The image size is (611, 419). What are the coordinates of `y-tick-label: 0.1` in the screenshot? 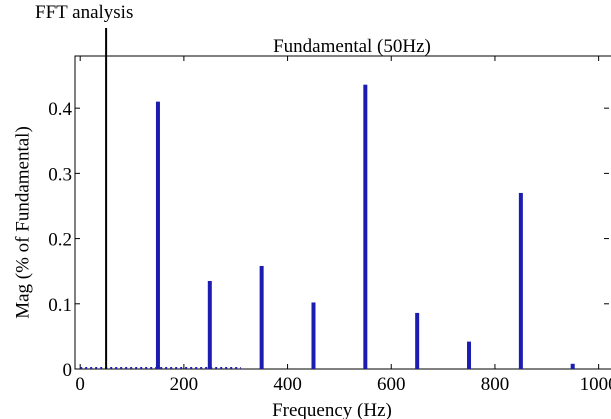 It's located at (60, 305).